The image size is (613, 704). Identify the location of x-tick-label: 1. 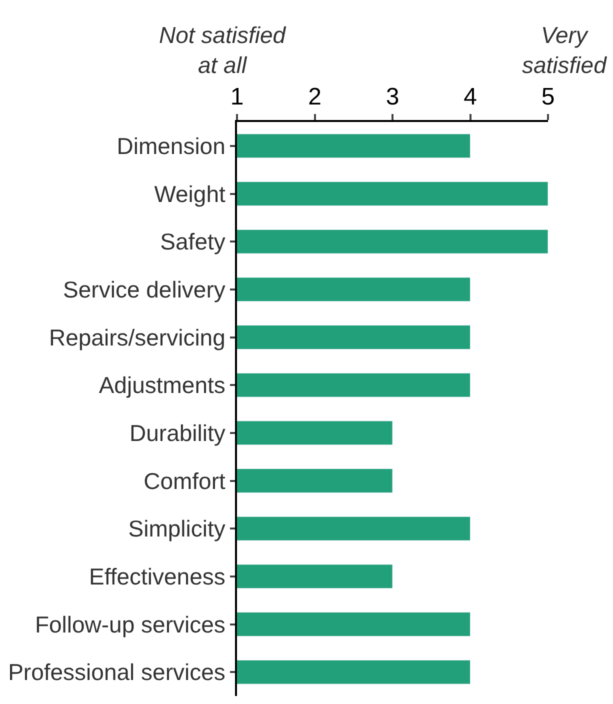
(237, 96).